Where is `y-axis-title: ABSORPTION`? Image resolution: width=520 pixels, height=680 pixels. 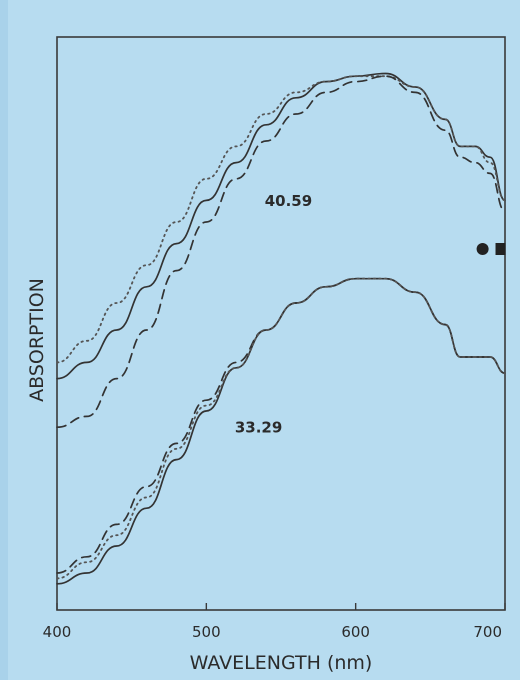
y-axis-title: ABSORPTION is located at coordinates (37, 340).